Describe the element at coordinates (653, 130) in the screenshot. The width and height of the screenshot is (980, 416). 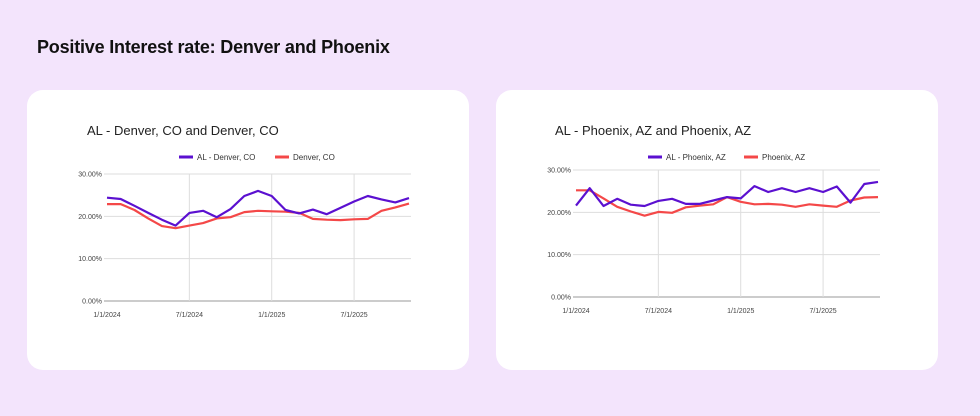
I see `chart-title: AL - Phoenix, AZ and Phoenix, AZ` at that location.